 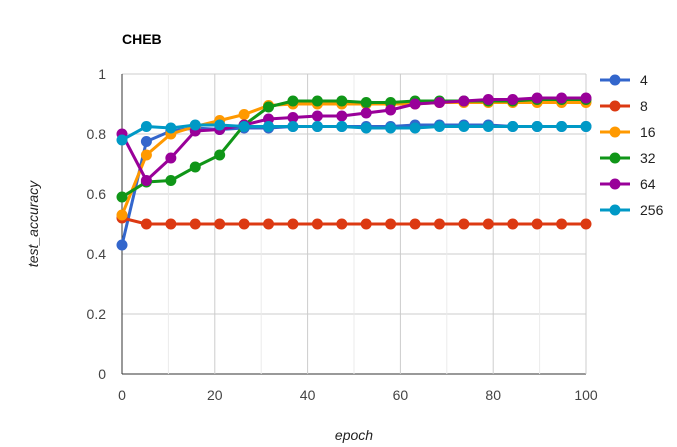 I want to click on x-tick-label: 20, so click(x=215, y=395).